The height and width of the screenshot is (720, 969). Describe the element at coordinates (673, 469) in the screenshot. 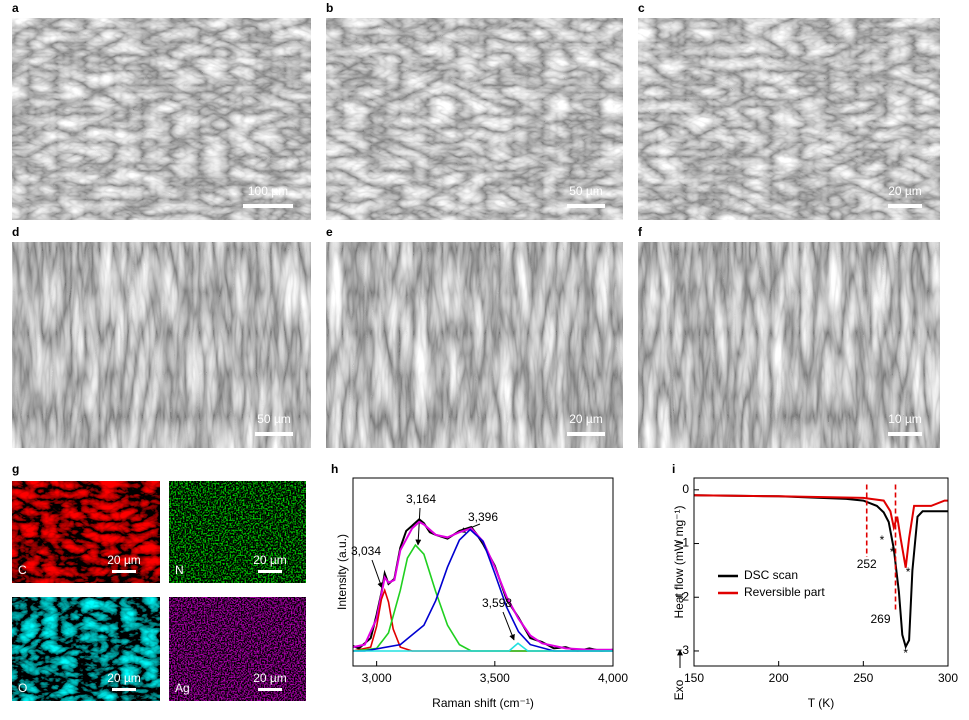

I see `panel-label: i` at that location.